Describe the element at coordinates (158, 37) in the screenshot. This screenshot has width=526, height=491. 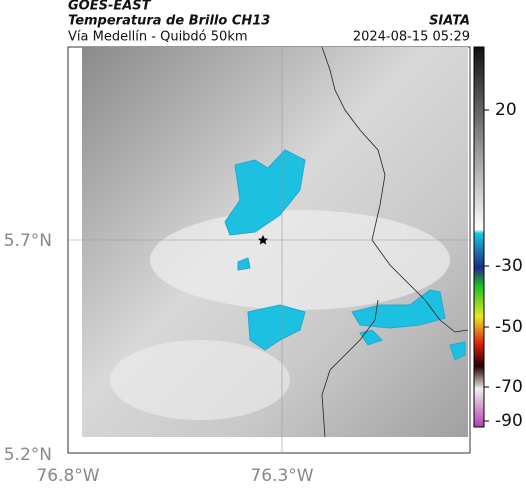
I see `route: Vía Medellín - Quibdó 50km` at that location.